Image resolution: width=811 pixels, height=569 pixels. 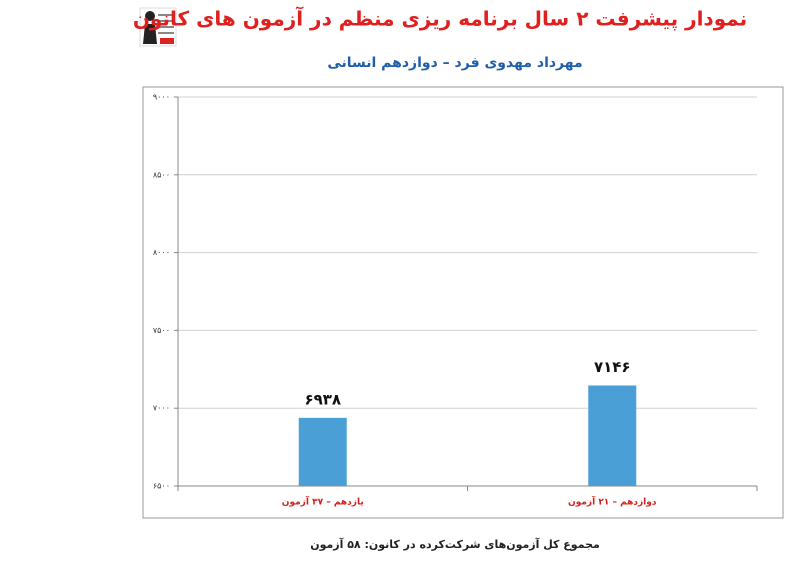 What do you see at coordinates (161, 97) in the screenshot?
I see `y-tick-label: ۹۰۰۰` at bounding box center [161, 97].